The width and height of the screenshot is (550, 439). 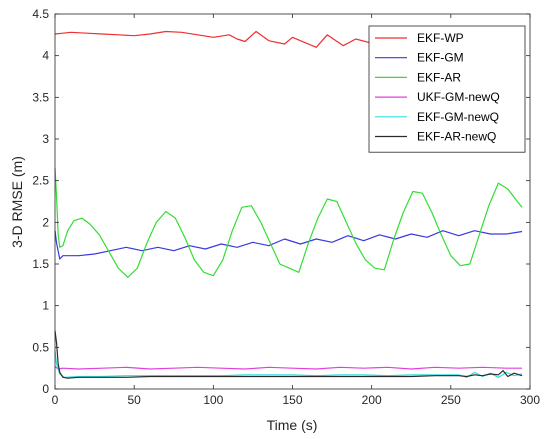 What do you see at coordinates (530, 400) in the screenshot?
I see `x-tick-label: 300` at bounding box center [530, 400].